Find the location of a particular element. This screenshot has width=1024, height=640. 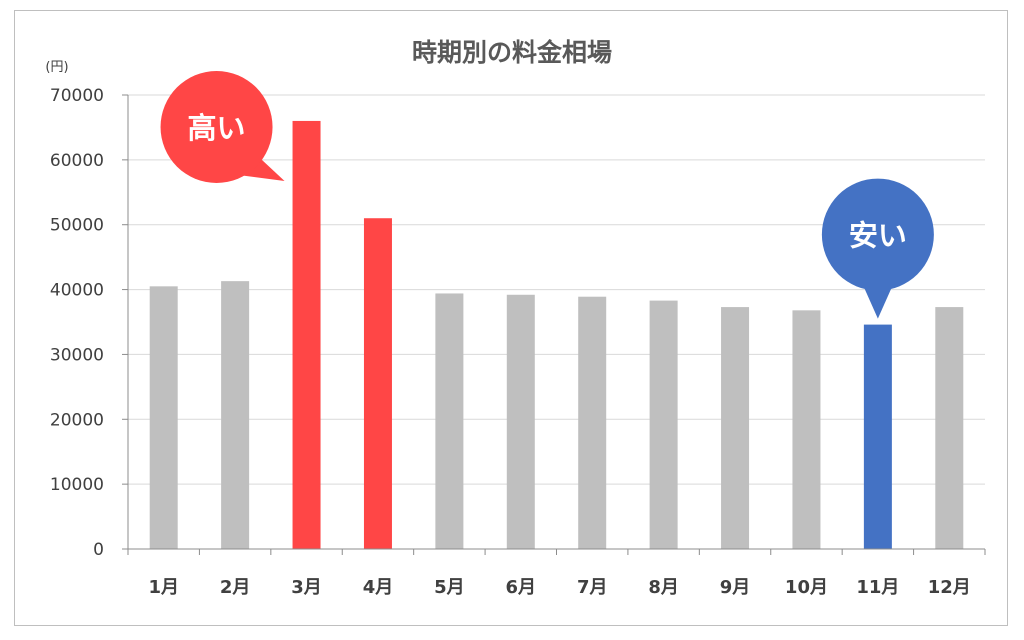

y-tick-label: 70000 is located at coordinates (77, 96).